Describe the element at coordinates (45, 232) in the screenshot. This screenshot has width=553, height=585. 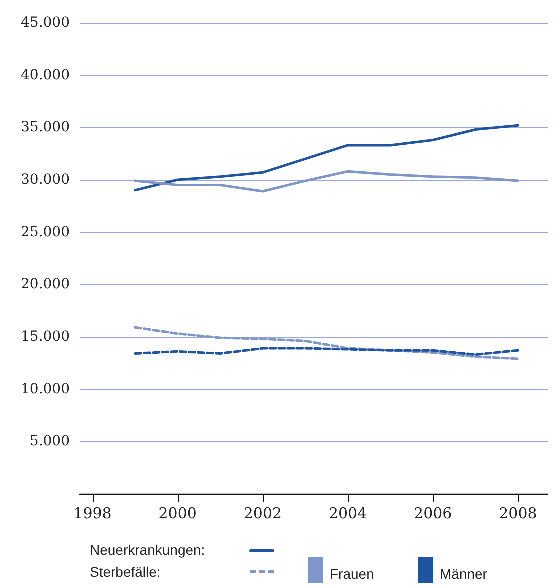
I see `y-tick-label: 25.000` at that location.